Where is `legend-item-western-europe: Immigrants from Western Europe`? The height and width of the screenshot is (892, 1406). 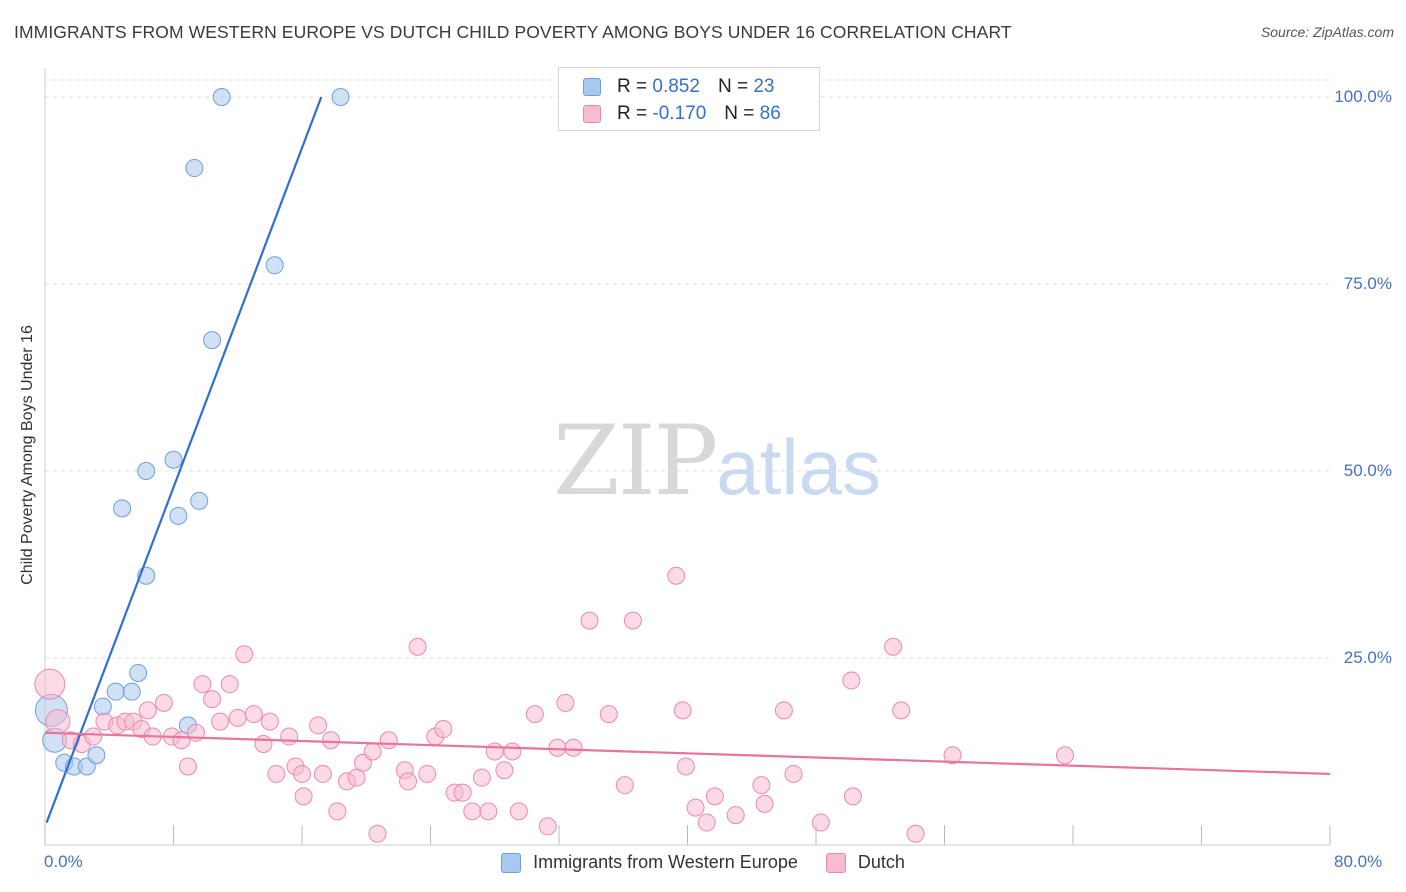 legend-item-western-europe: Immigrants from Western Europe is located at coordinates (649, 862).